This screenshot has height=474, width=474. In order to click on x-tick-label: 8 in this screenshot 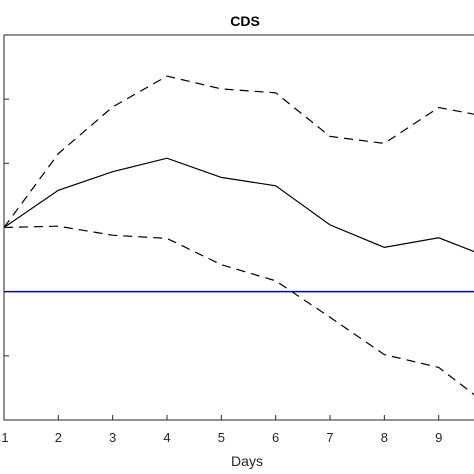, I will do `click(384, 437)`.